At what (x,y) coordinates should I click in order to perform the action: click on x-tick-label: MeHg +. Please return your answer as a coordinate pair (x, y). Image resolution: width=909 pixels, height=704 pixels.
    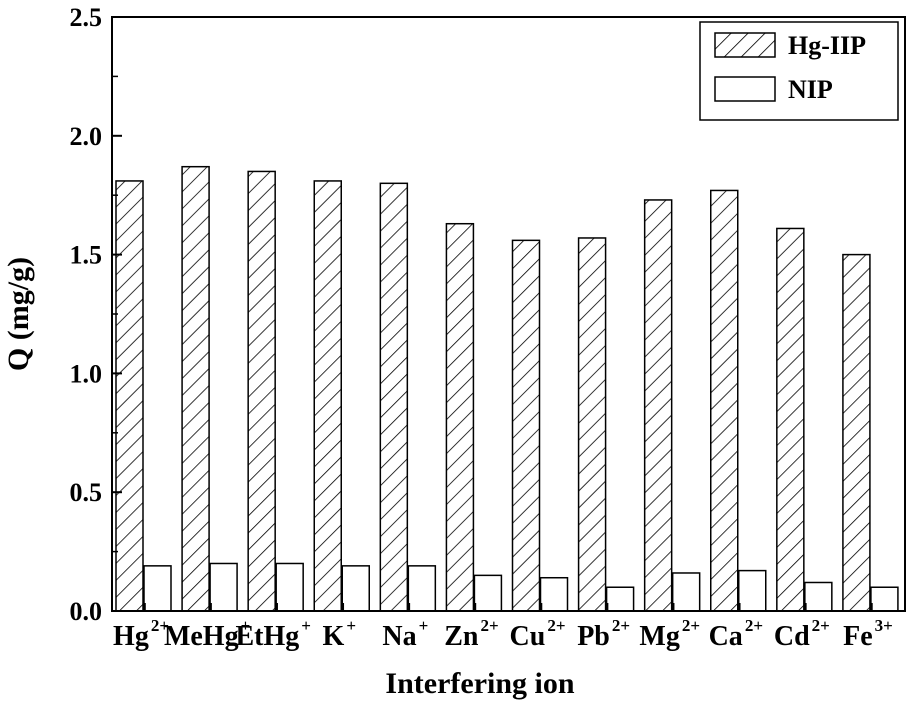
    Looking at the image, I should click on (207, 634).